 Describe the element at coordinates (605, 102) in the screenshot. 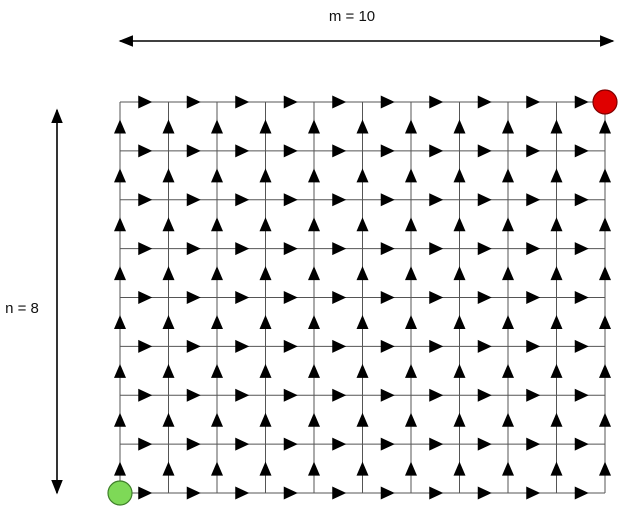

I see `end-node` at that location.